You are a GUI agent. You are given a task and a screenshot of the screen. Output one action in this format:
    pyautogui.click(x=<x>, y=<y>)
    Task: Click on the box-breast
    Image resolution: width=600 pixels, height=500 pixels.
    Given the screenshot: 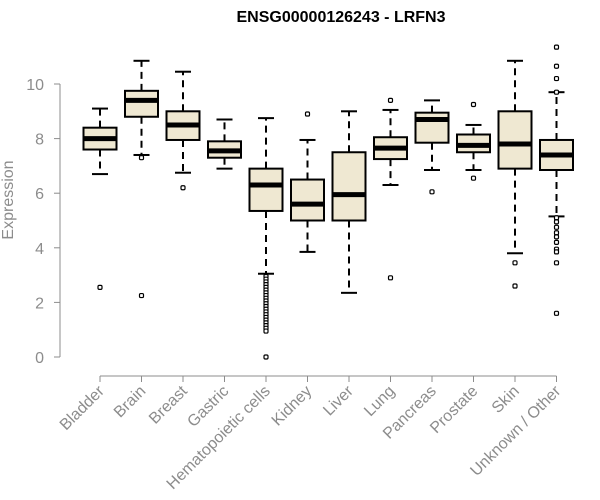 What is the action you would take?
    pyautogui.click(x=183, y=130)
    